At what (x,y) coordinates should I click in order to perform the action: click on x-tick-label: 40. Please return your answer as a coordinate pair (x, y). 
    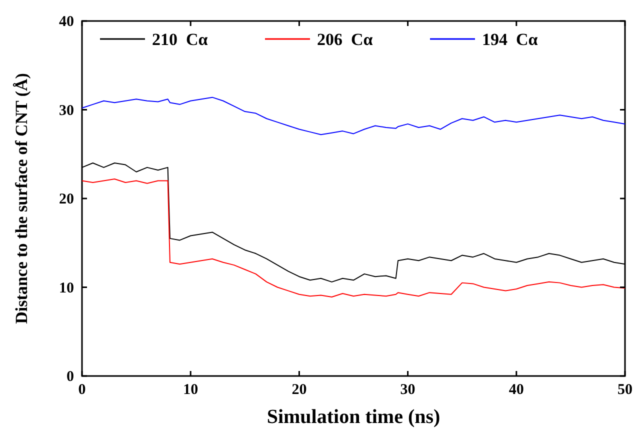
    Looking at the image, I should click on (516, 390).